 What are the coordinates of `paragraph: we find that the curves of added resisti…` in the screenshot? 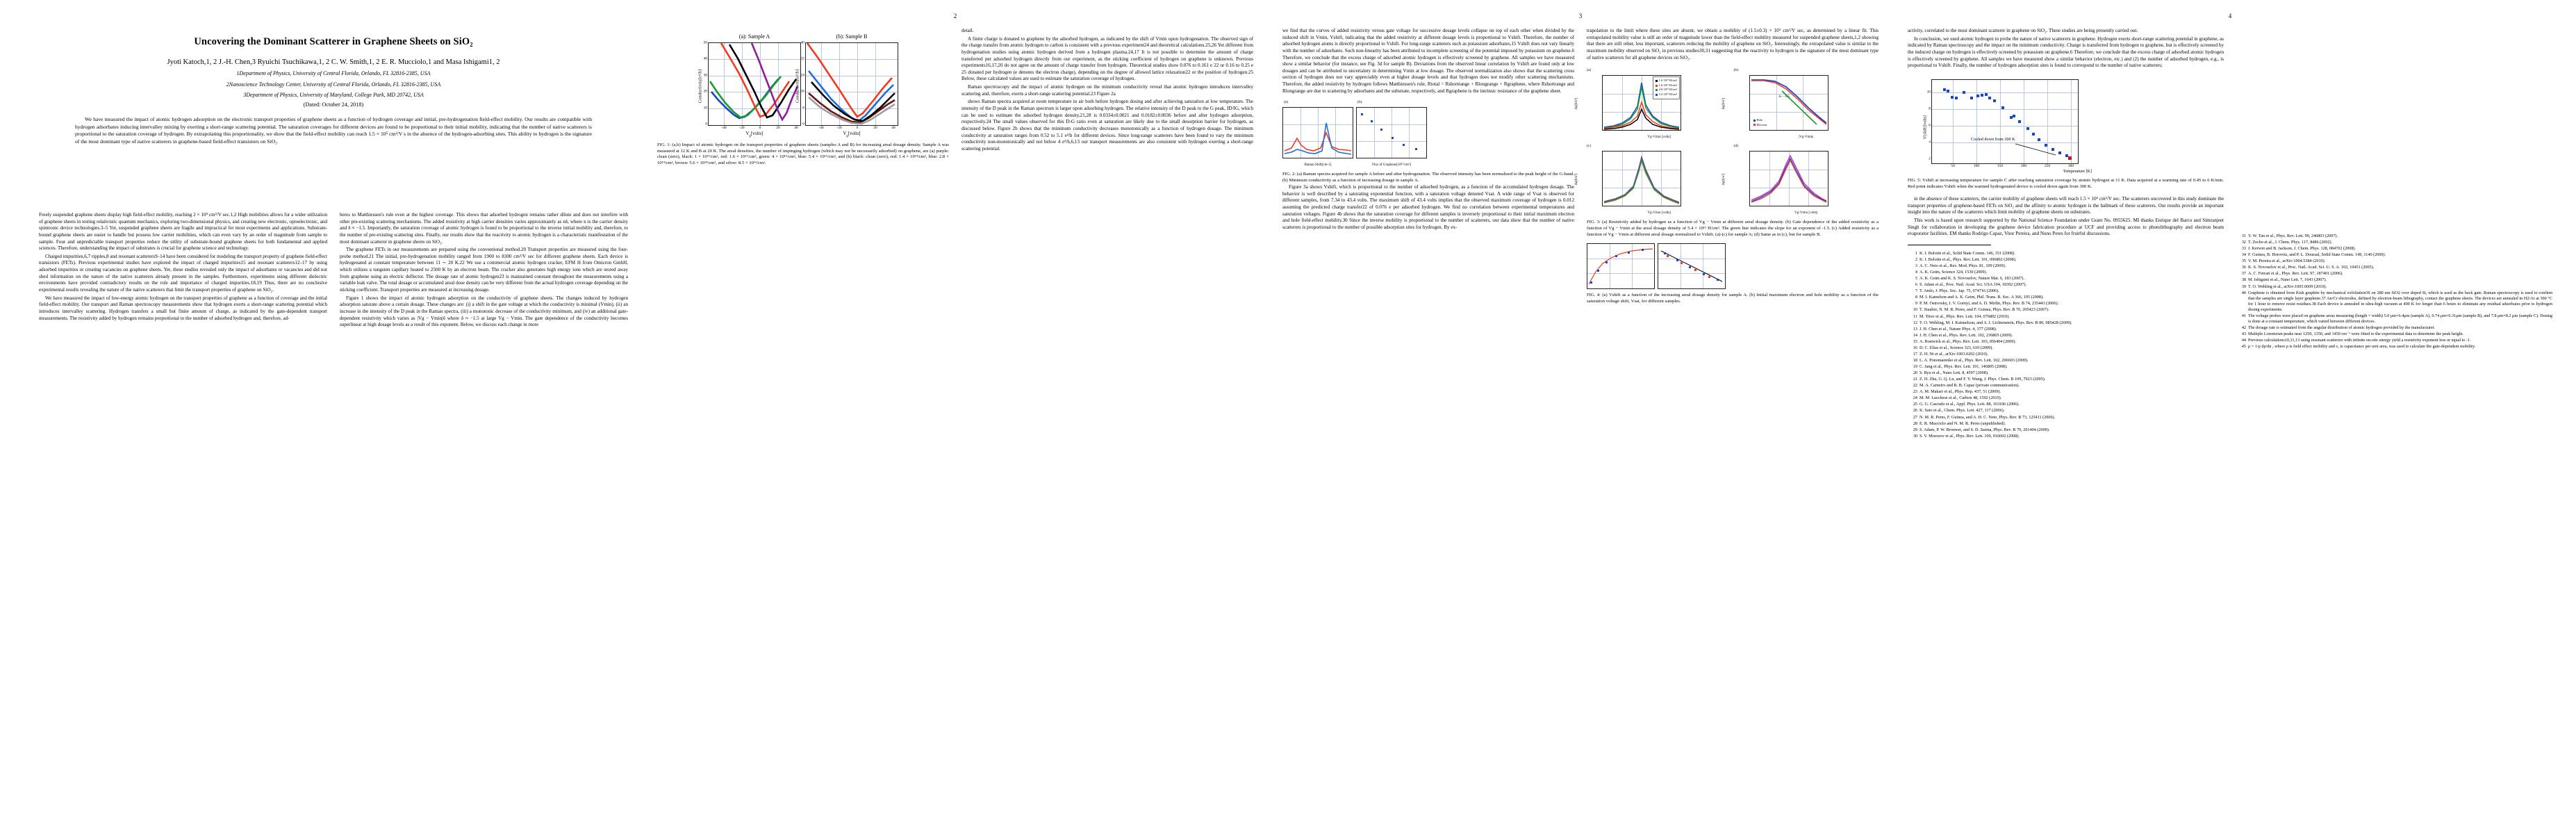 It's located at (1428, 61).